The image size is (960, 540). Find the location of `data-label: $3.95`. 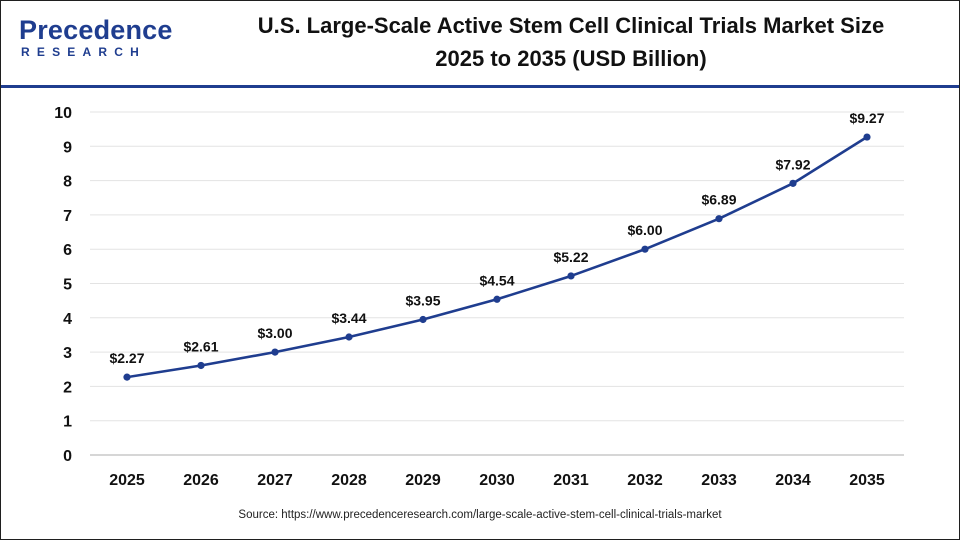

data-label: $3.95 is located at coordinates (422, 301).